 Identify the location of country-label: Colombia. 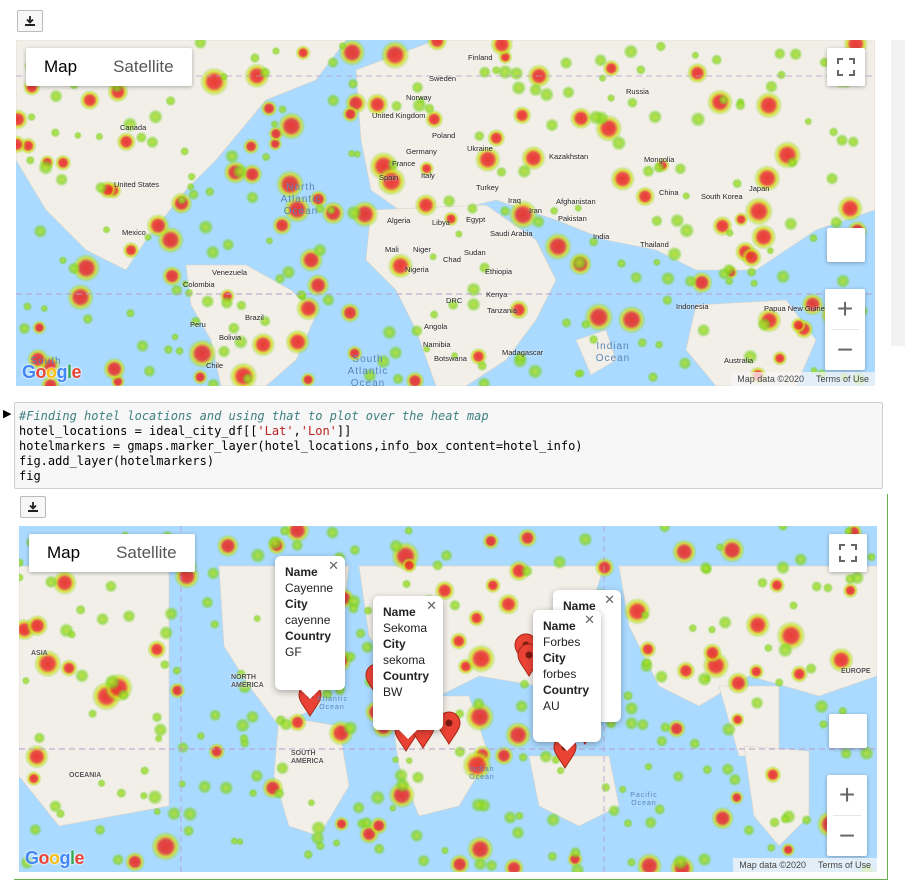
(199, 284).